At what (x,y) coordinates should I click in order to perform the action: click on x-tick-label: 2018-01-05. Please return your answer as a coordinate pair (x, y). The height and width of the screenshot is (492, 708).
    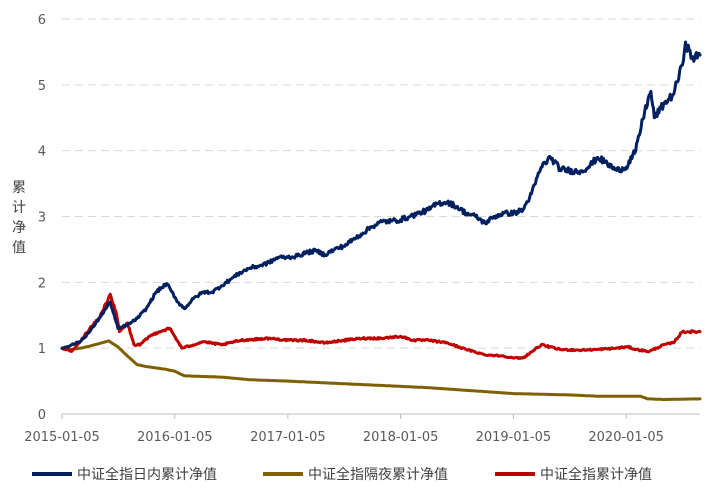
    Looking at the image, I should click on (401, 437).